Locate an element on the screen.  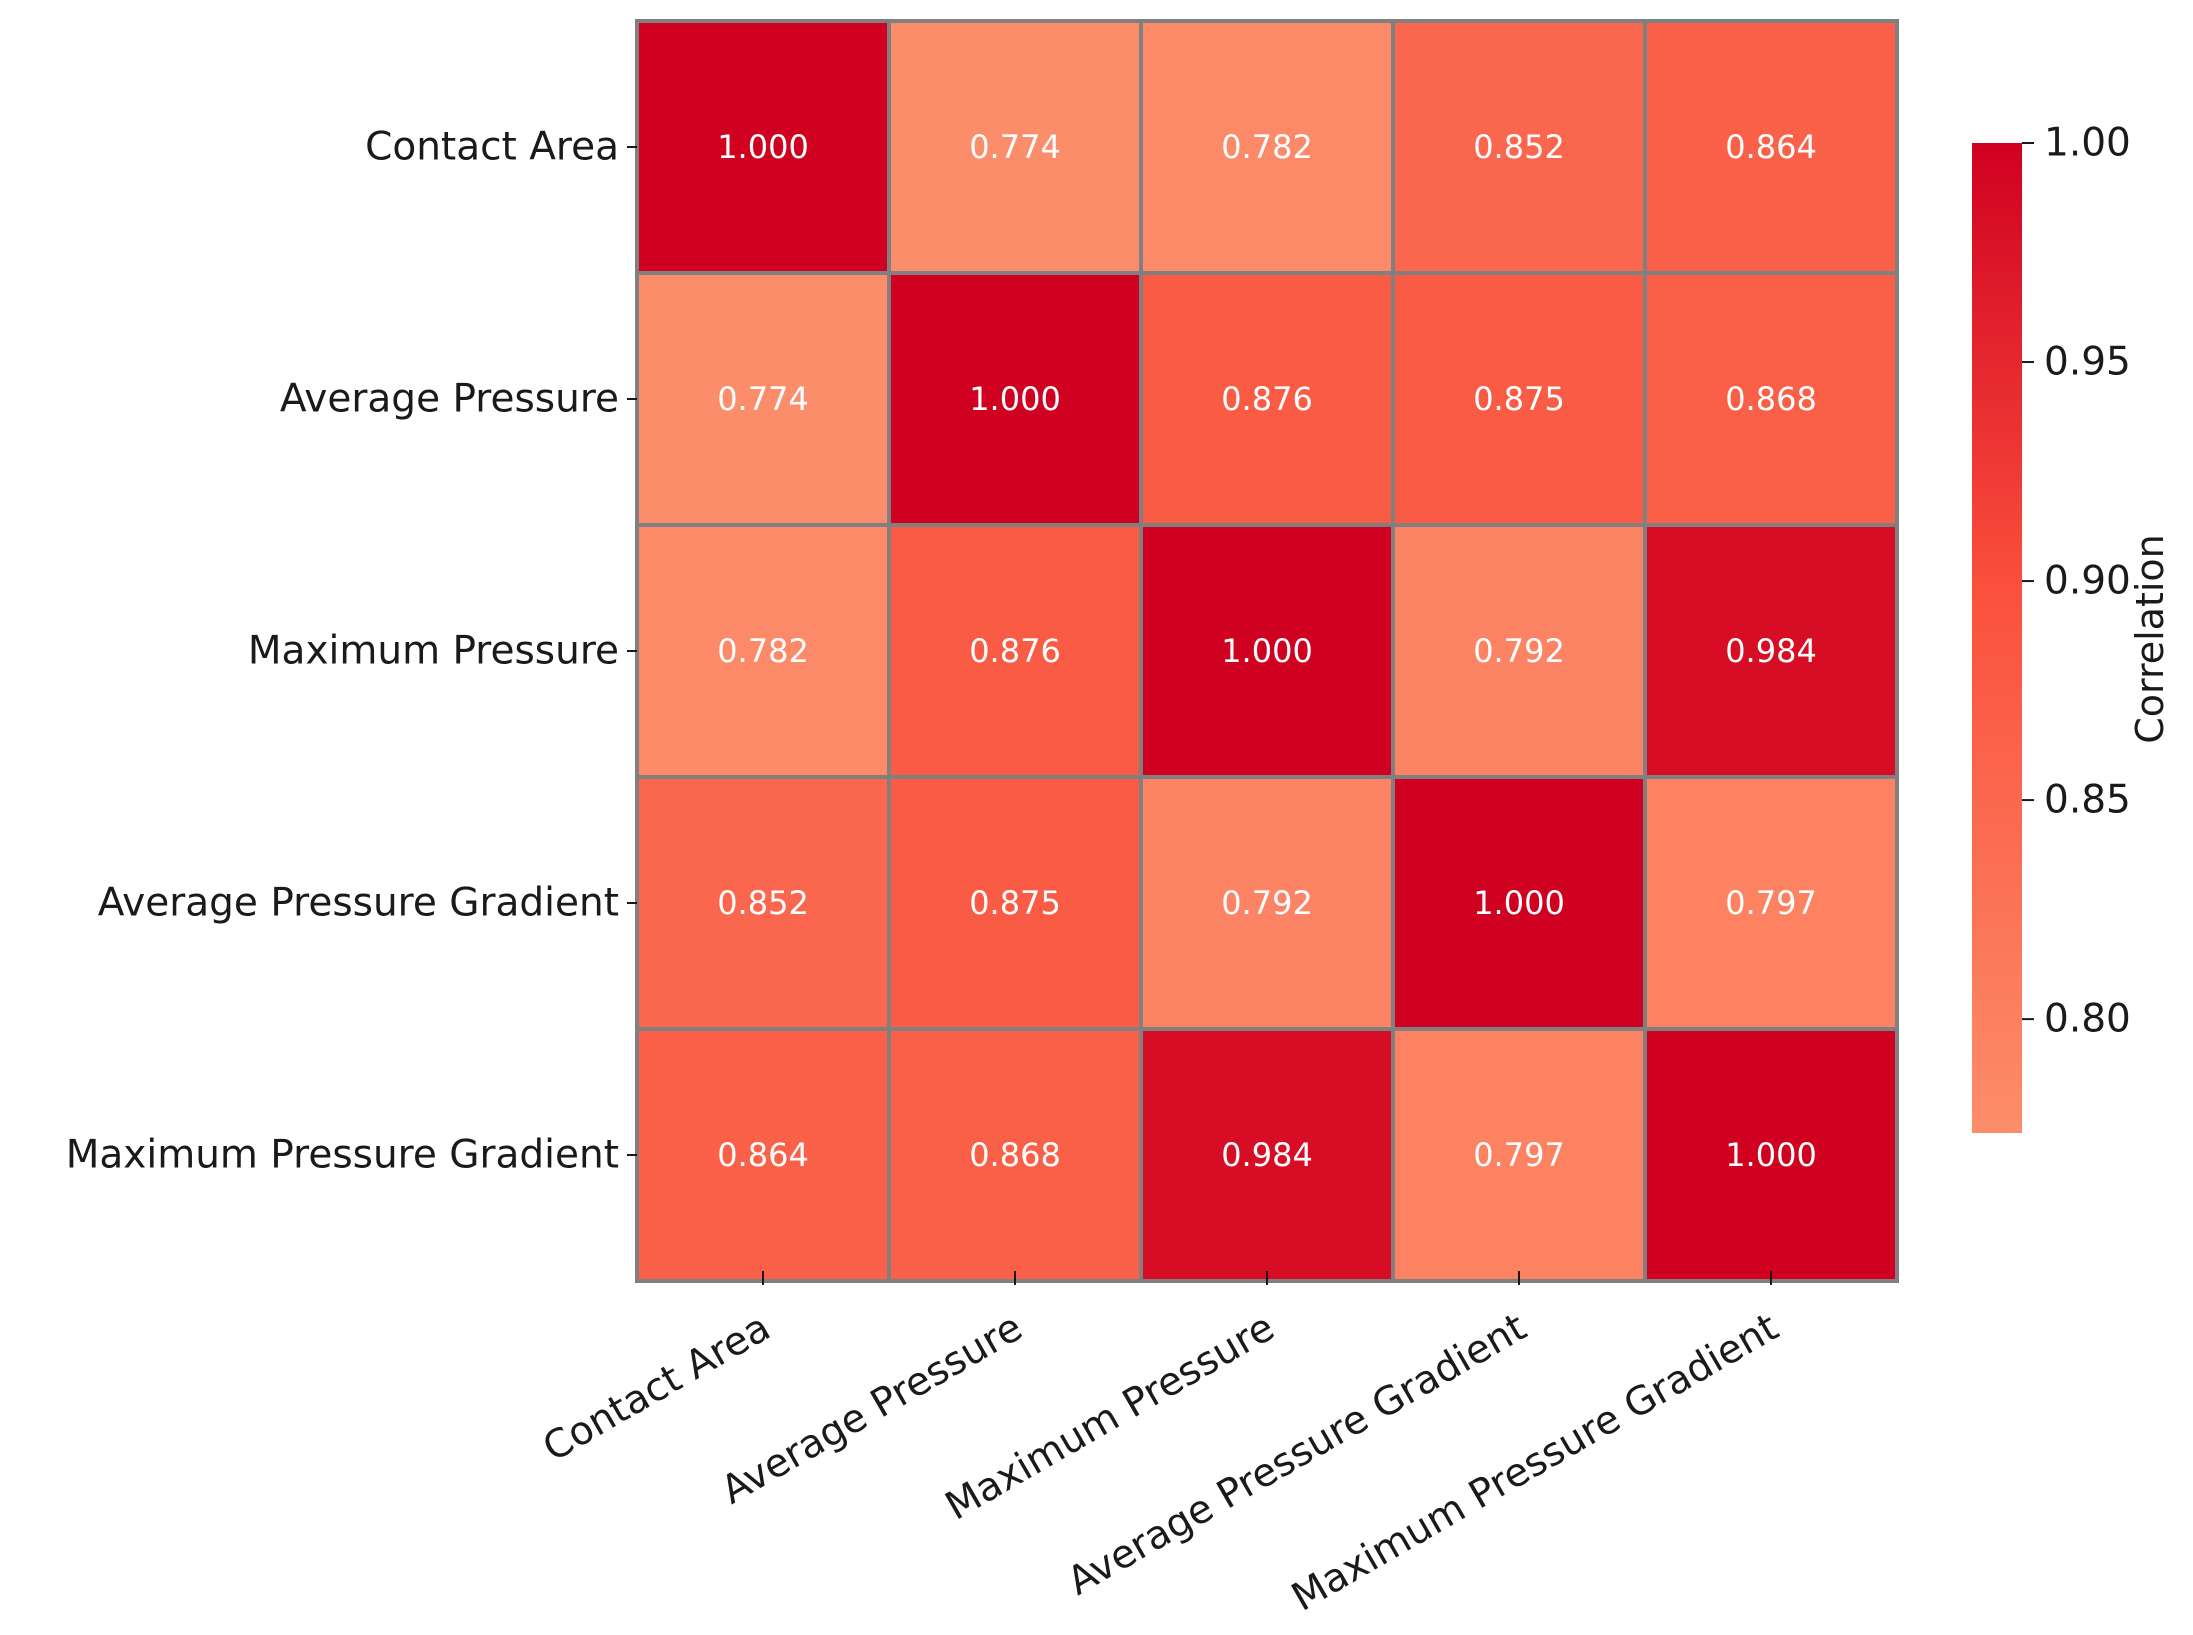
colorbar-tick-label: 0.90 is located at coordinates (2087, 581).